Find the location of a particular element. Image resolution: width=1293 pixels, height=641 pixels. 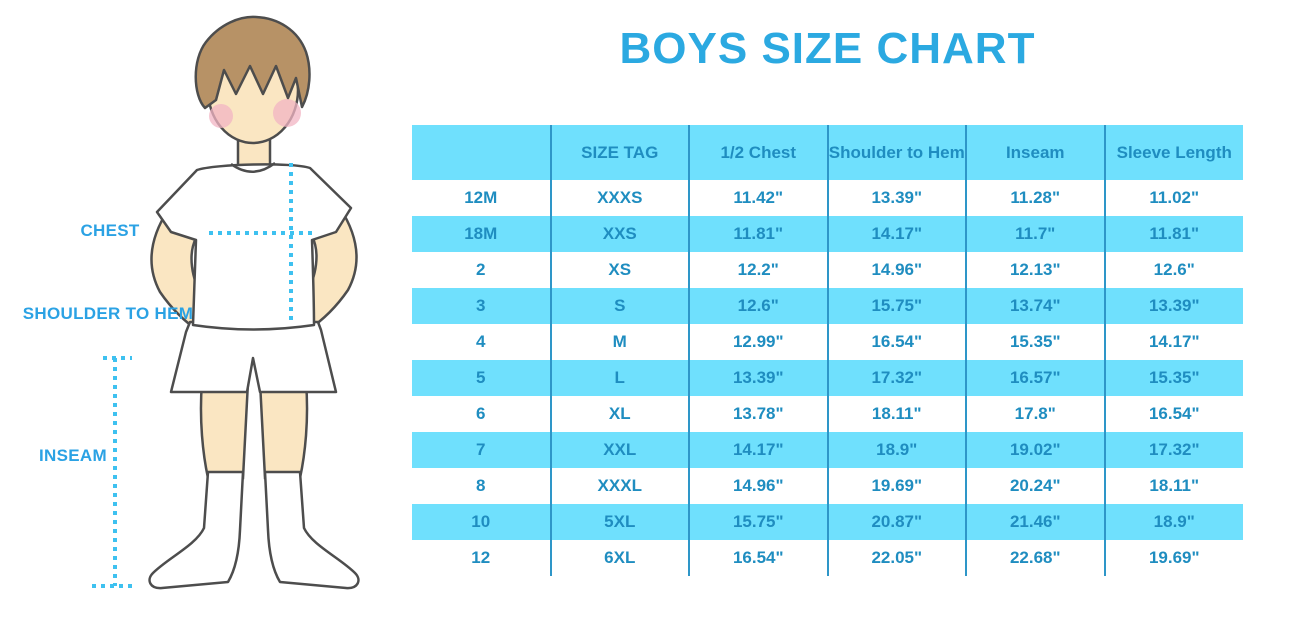

shoulder-to-hem-label: SHOULDER TO HEM is located at coordinates (108, 313).